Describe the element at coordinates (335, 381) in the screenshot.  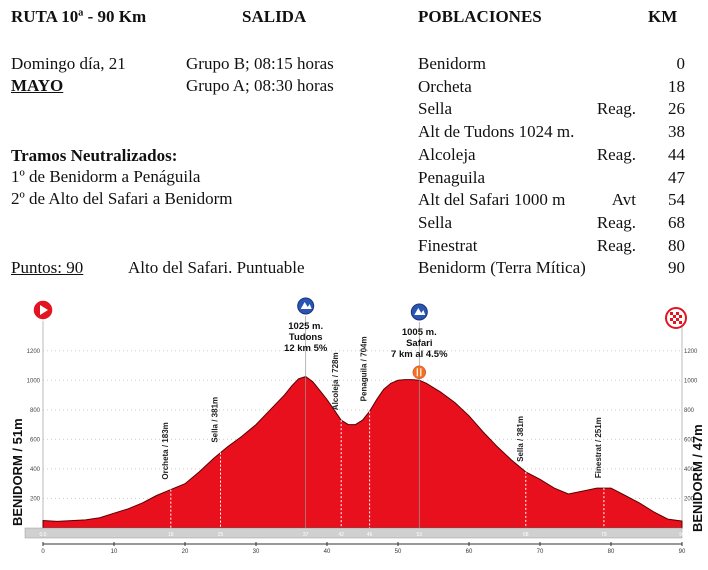
I see `waypoint-label: Alcoleja / 728m` at that location.